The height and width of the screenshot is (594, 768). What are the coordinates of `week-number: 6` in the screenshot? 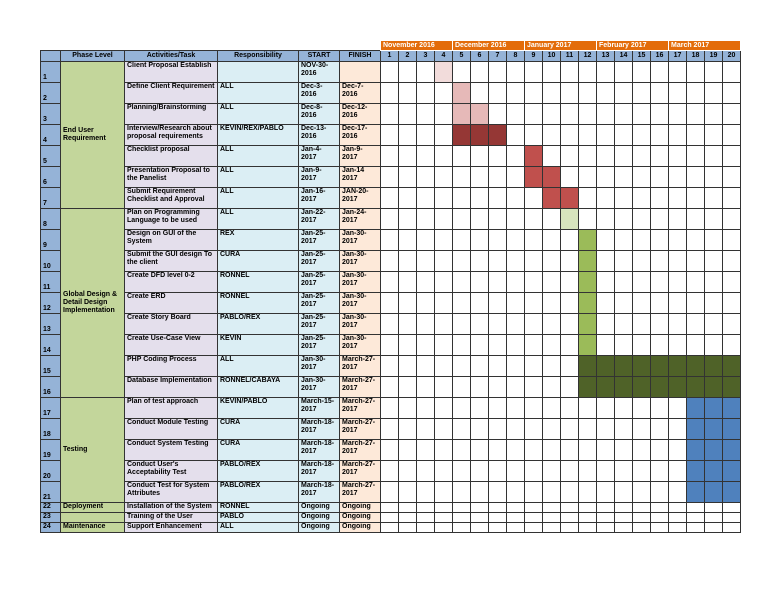 It's located at (479, 56).